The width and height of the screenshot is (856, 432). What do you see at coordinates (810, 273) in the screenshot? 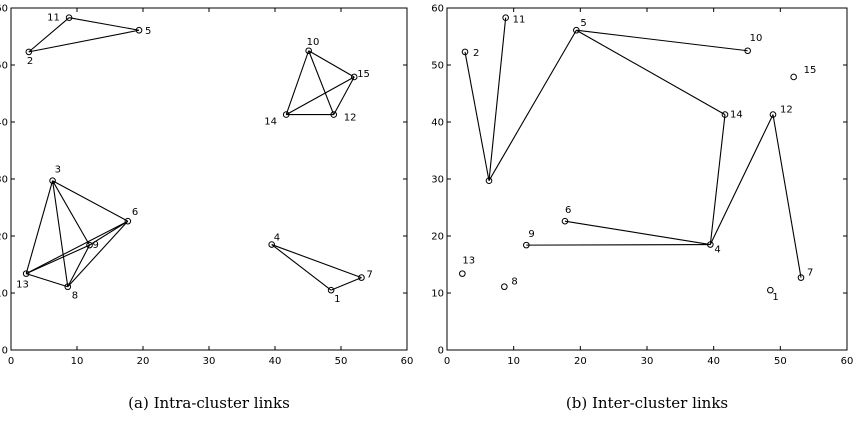
I see `node-label-7: 7` at bounding box center [810, 273].